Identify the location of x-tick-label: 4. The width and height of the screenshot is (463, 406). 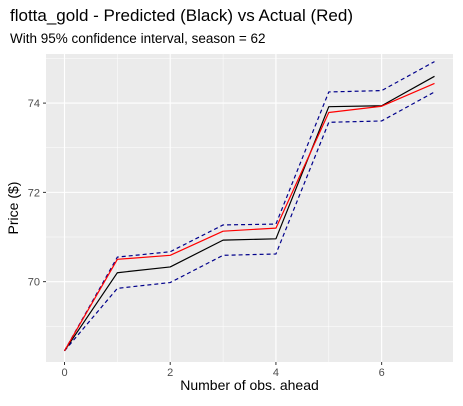
(276, 373).